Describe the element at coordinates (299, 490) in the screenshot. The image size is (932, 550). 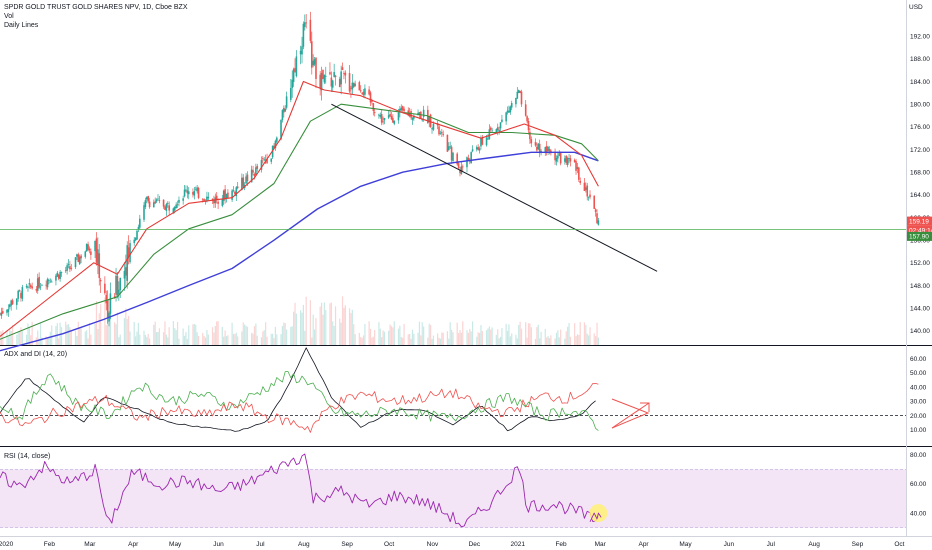
I see `rsi-line` at that location.